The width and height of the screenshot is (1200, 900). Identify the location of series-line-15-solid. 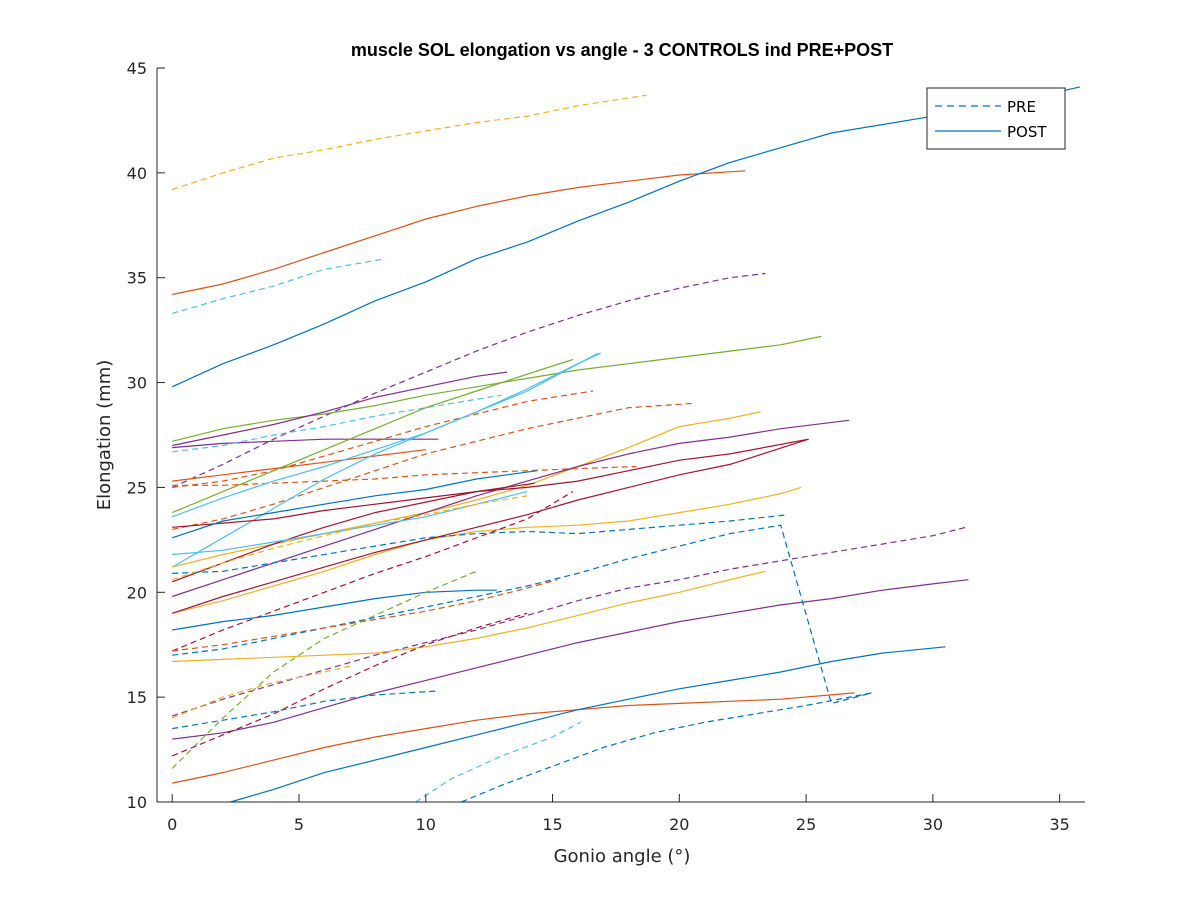
(386, 435).